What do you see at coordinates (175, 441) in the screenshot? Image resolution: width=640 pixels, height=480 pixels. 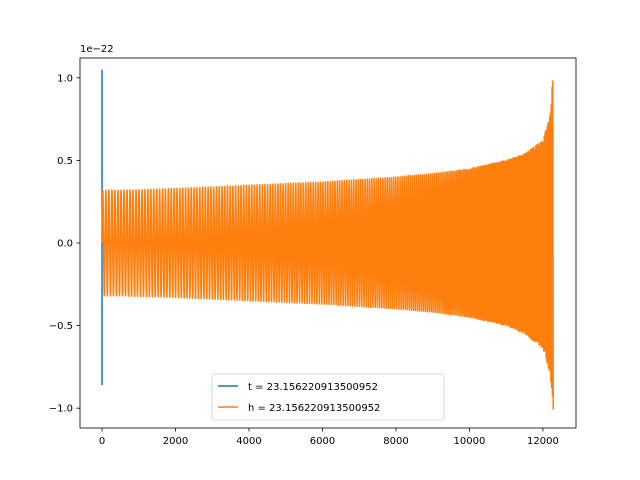 I see `x-tick-label: 2000` at bounding box center [175, 441].